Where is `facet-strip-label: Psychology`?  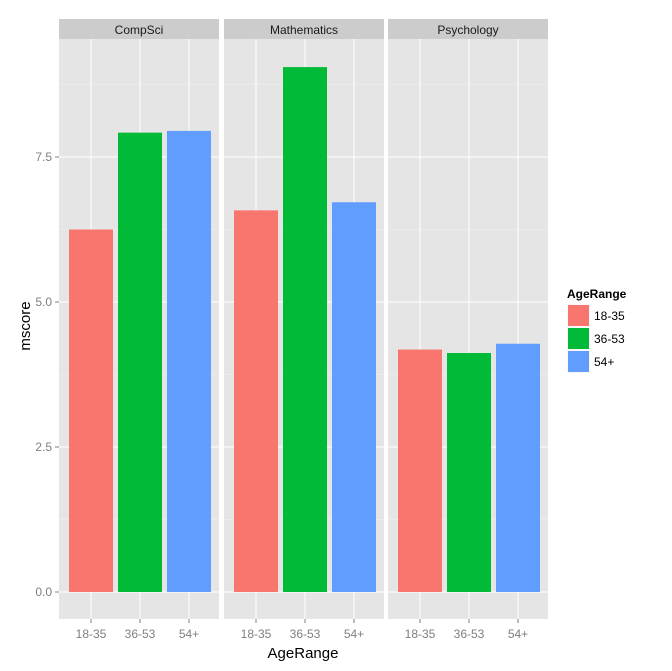 facet-strip-label: Psychology is located at coordinates (467, 30).